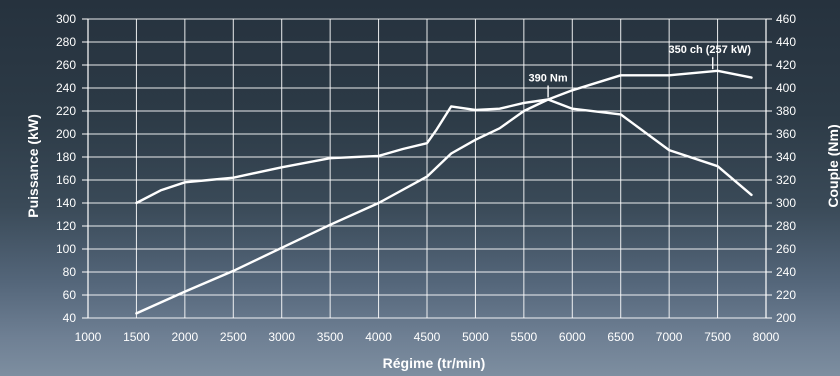 The width and height of the screenshot is (840, 376). Describe the element at coordinates (786, 295) in the screenshot. I see `y-right-tick-label: 220` at that location.